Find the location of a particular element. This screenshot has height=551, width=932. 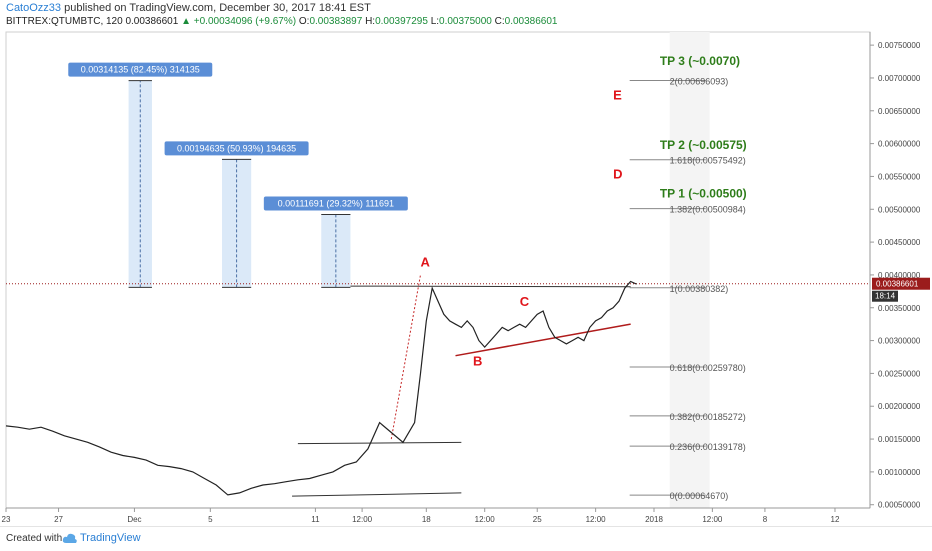

measure-label: 0.00314135 (82.45%) 314135 is located at coordinates (140, 70).